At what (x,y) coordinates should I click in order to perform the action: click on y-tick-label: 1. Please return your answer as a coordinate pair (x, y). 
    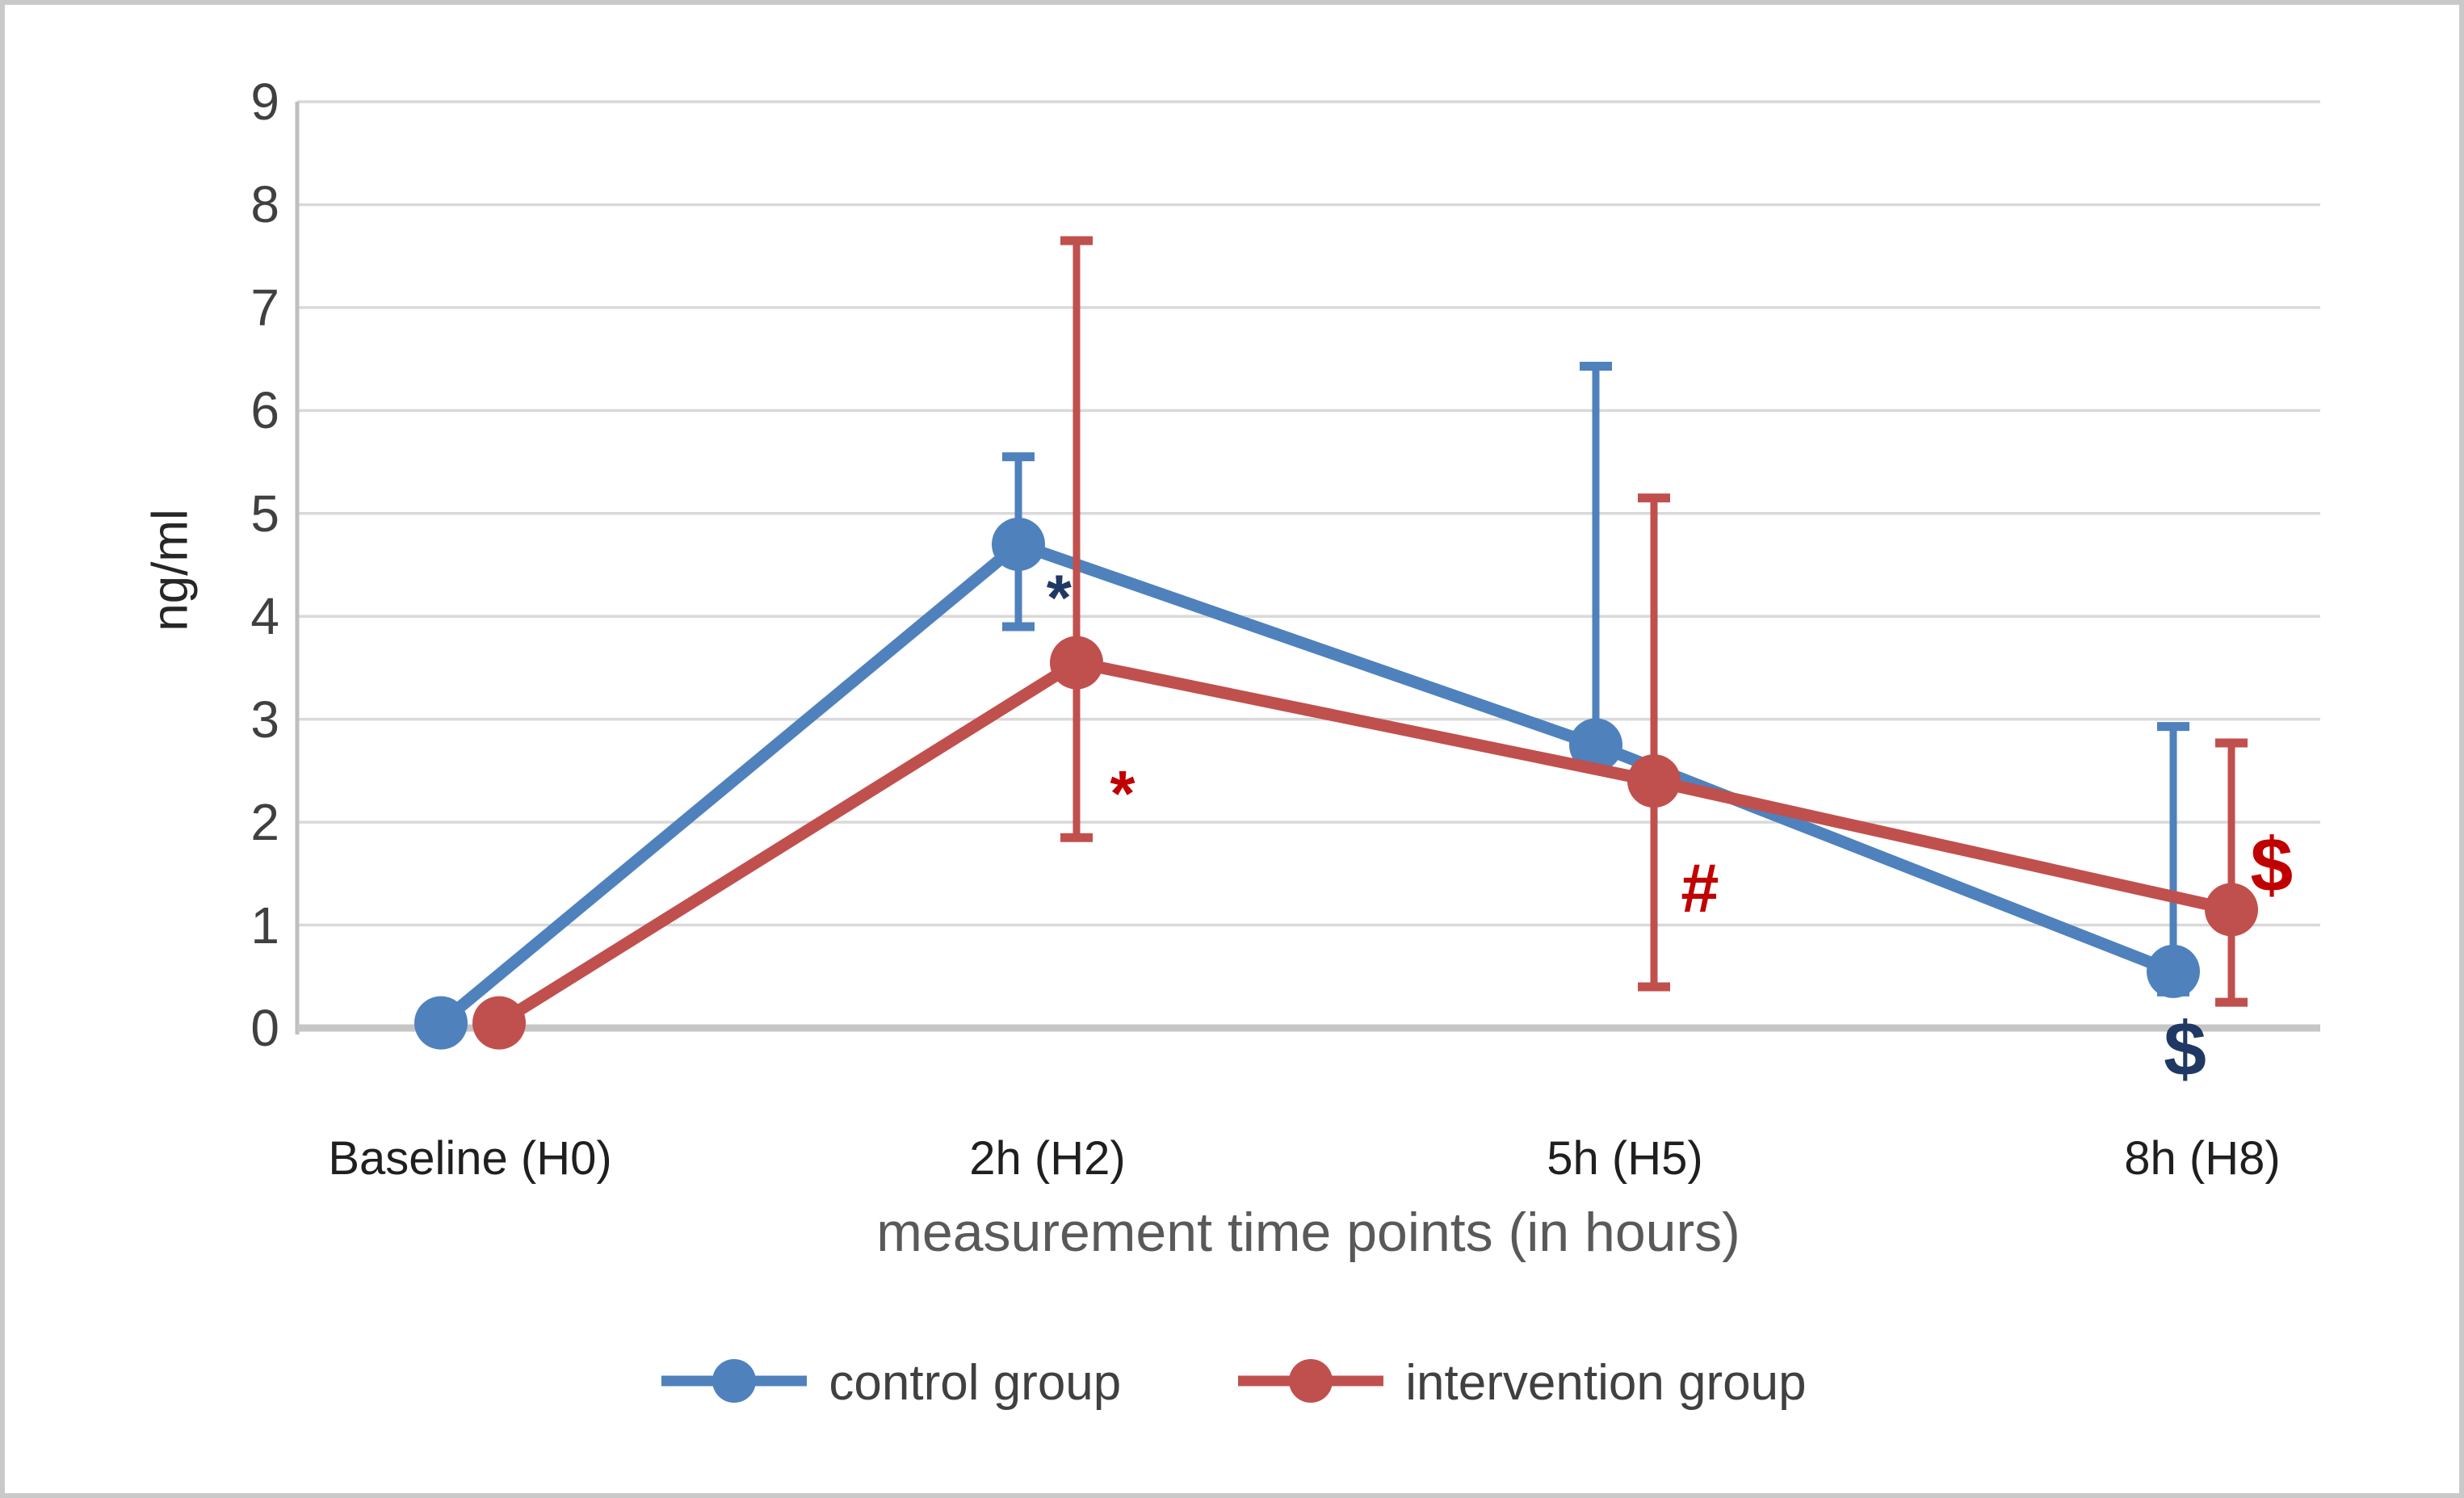
    Looking at the image, I should click on (264, 925).